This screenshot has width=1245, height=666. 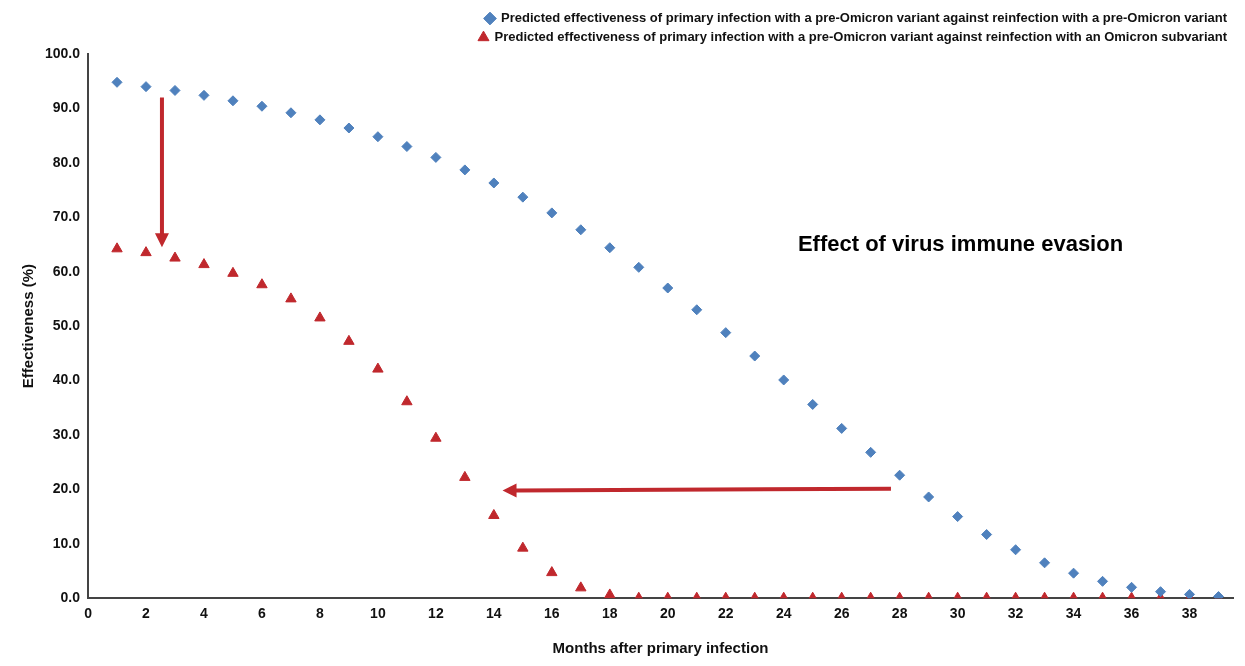 I want to click on y-tick-label: 60.0, so click(x=66, y=270).